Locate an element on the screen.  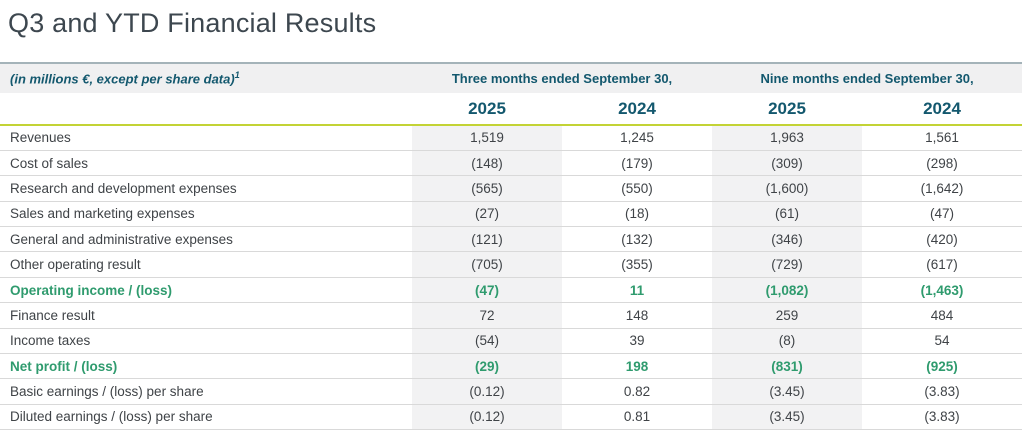
row-label: Other operating result is located at coordinates (75, 265).